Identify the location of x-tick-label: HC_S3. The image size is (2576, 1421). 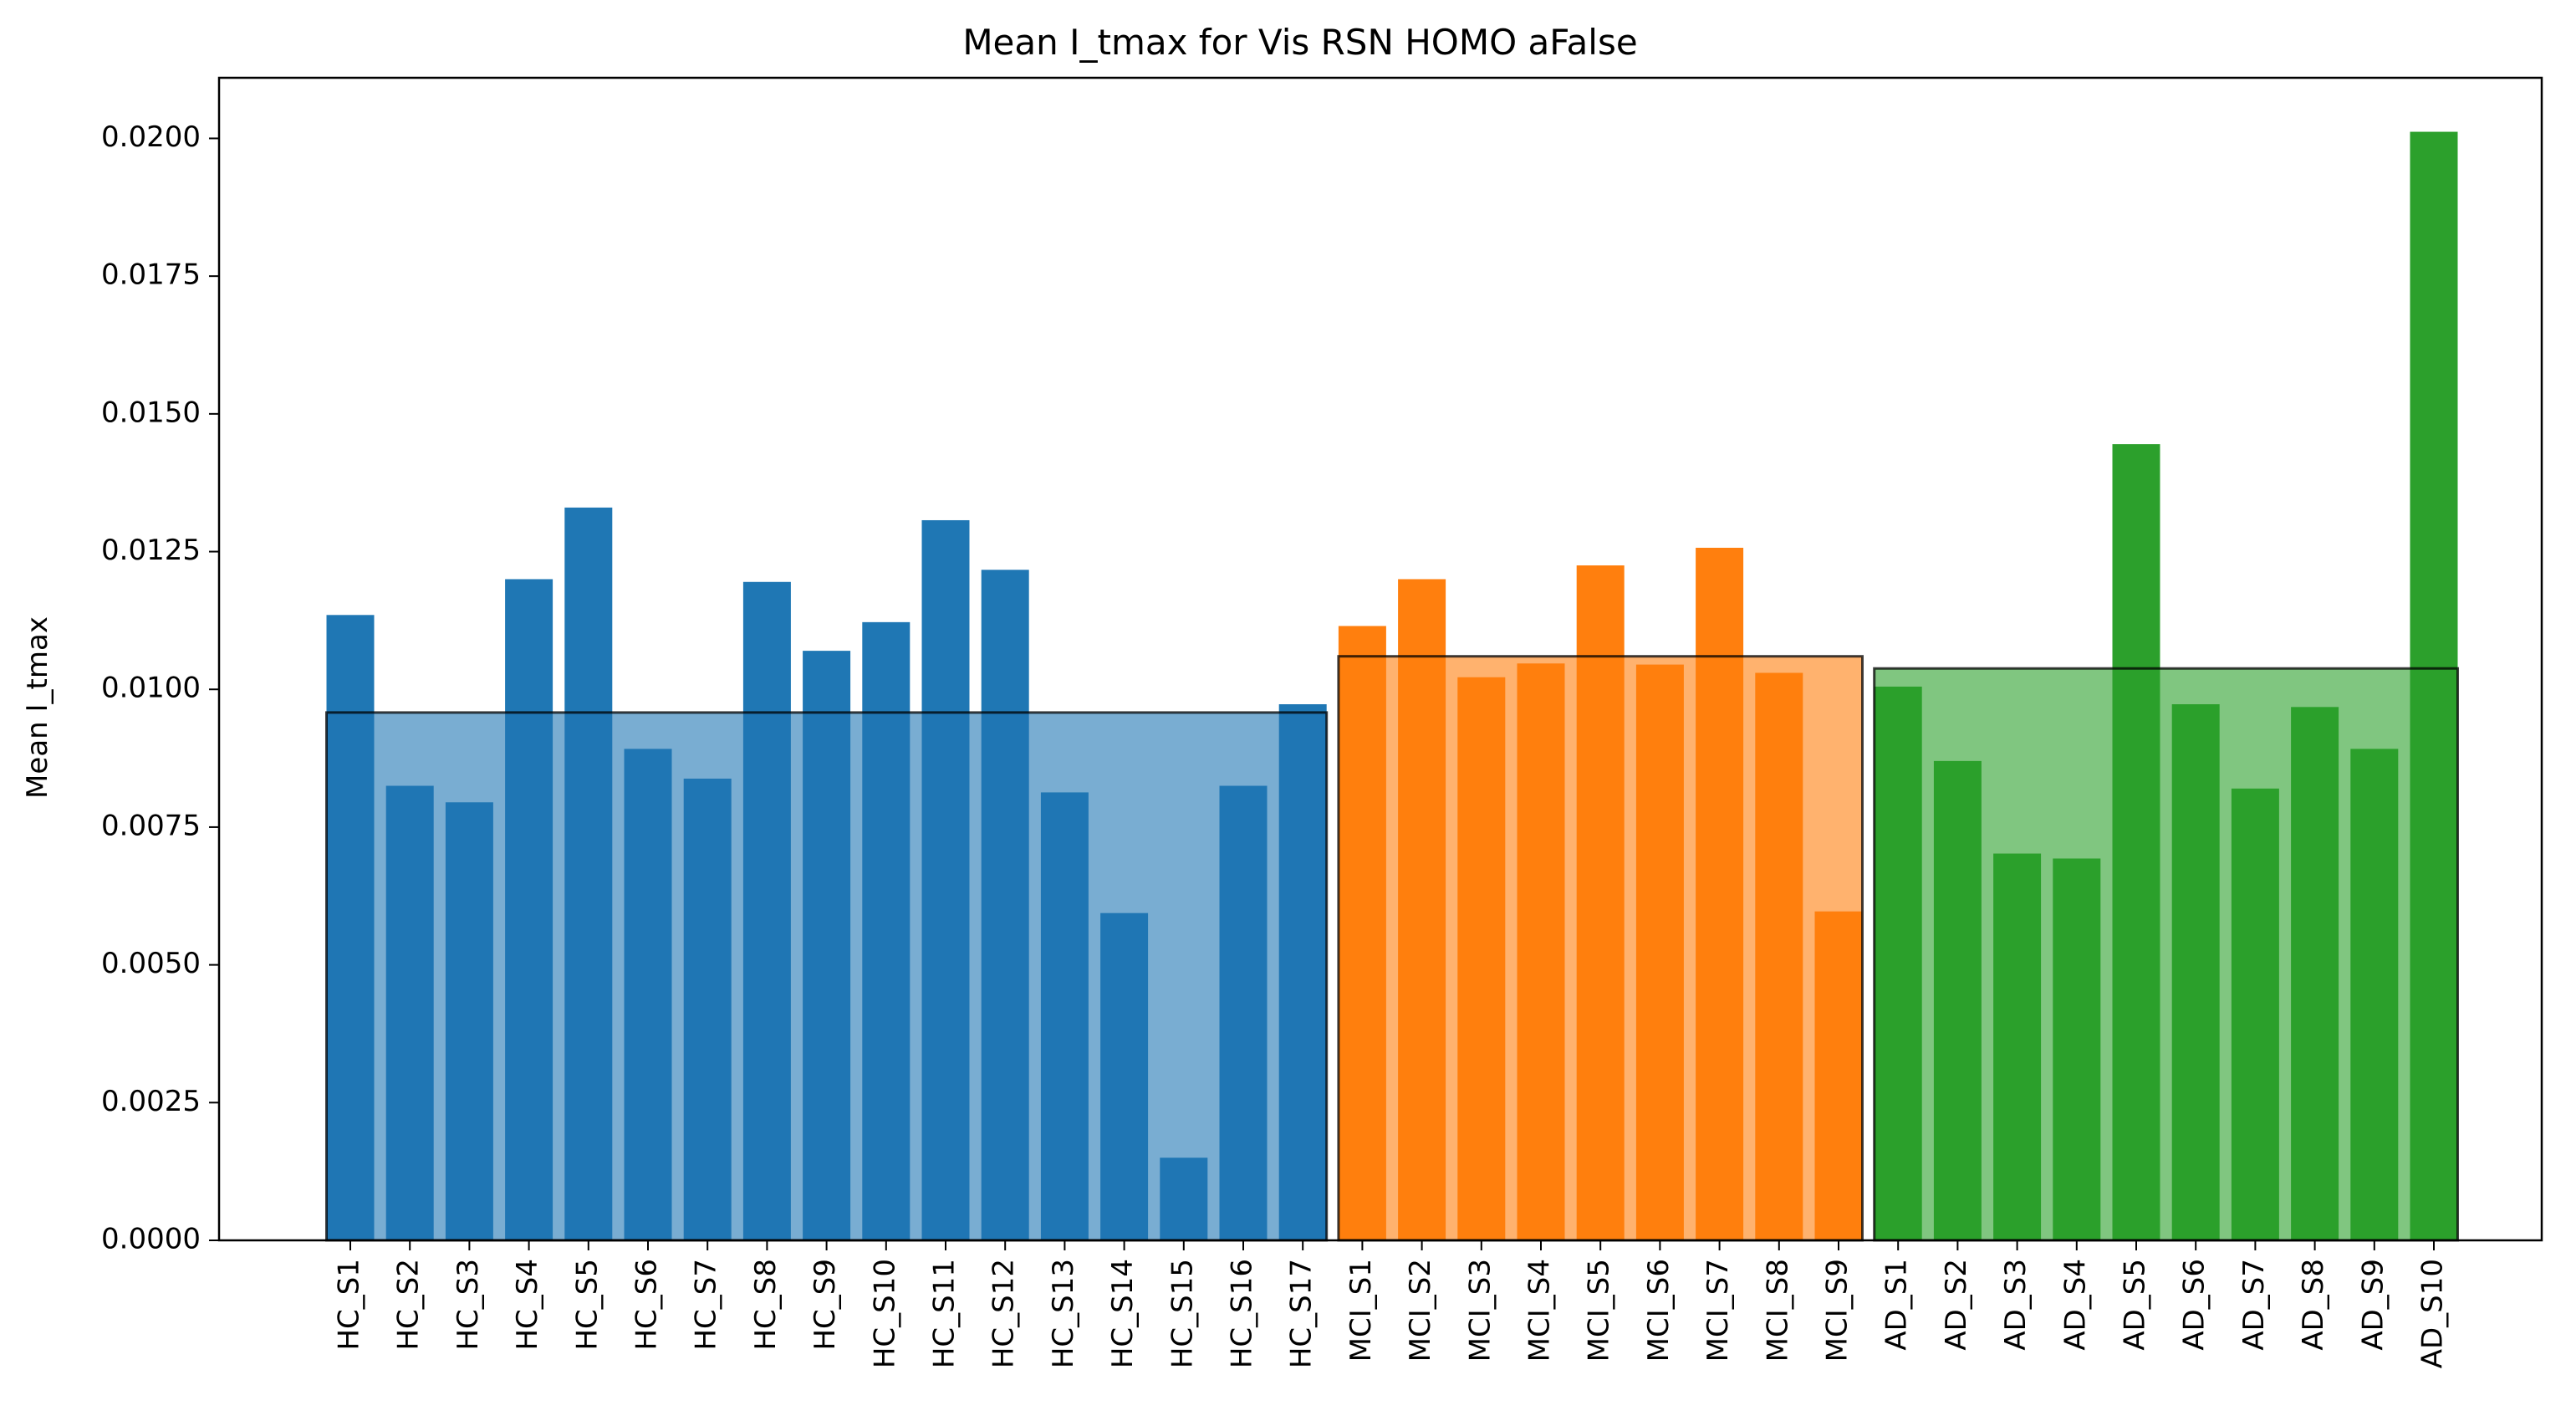
(468, 1305).